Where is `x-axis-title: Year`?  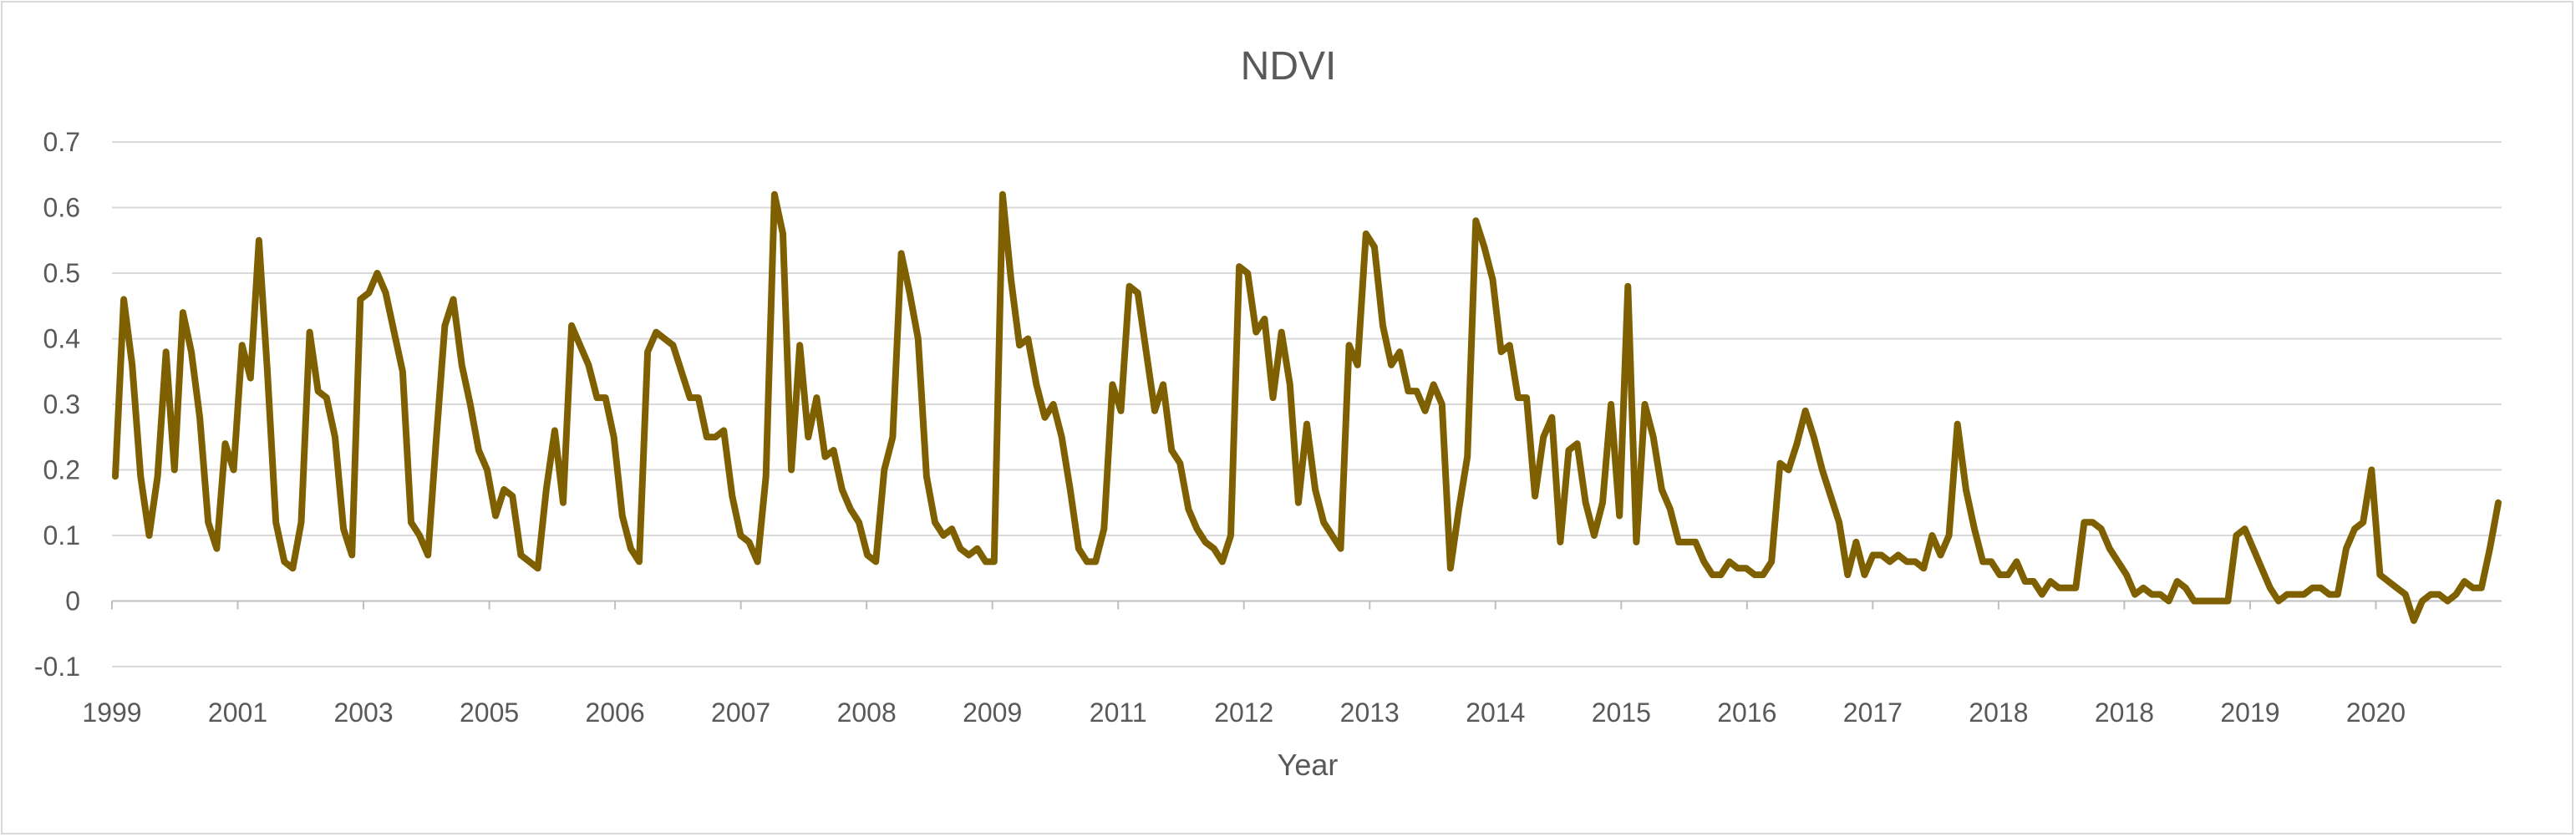
x-axis-title: Year is located at coordinates (1308, 765).